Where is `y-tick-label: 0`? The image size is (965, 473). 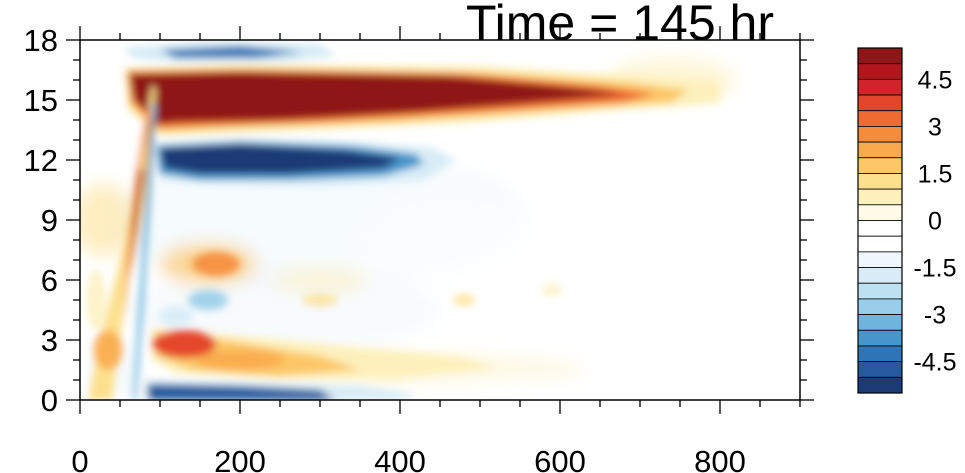 y-tick-label: 0 is located at coordinates (49, 400).